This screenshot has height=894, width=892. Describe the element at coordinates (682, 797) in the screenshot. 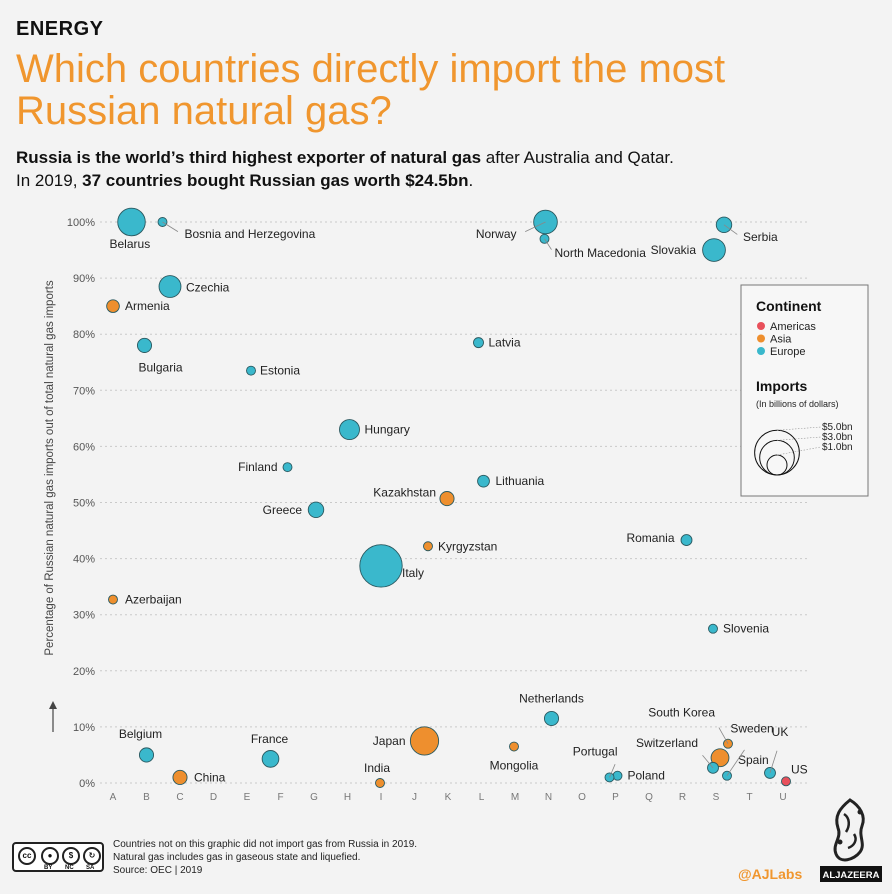

I see `x-tick-label: R` at that location.